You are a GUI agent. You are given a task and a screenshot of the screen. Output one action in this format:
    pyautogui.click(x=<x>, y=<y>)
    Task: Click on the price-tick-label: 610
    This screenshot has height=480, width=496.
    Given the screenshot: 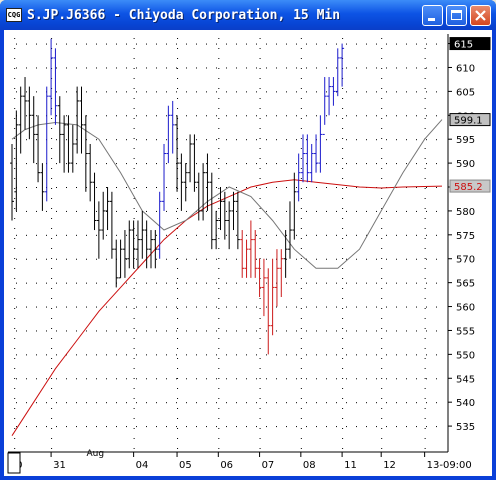 What is the action you would take?
    pyautogui.click(x=465, y=68)
    